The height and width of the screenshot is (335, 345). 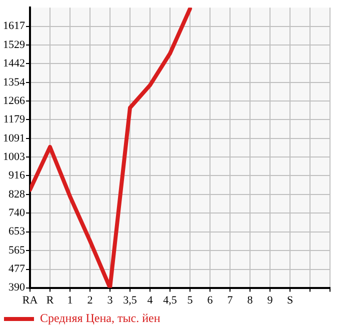 I want to click on y-tick-label: 740, so click(x=17, y=213).